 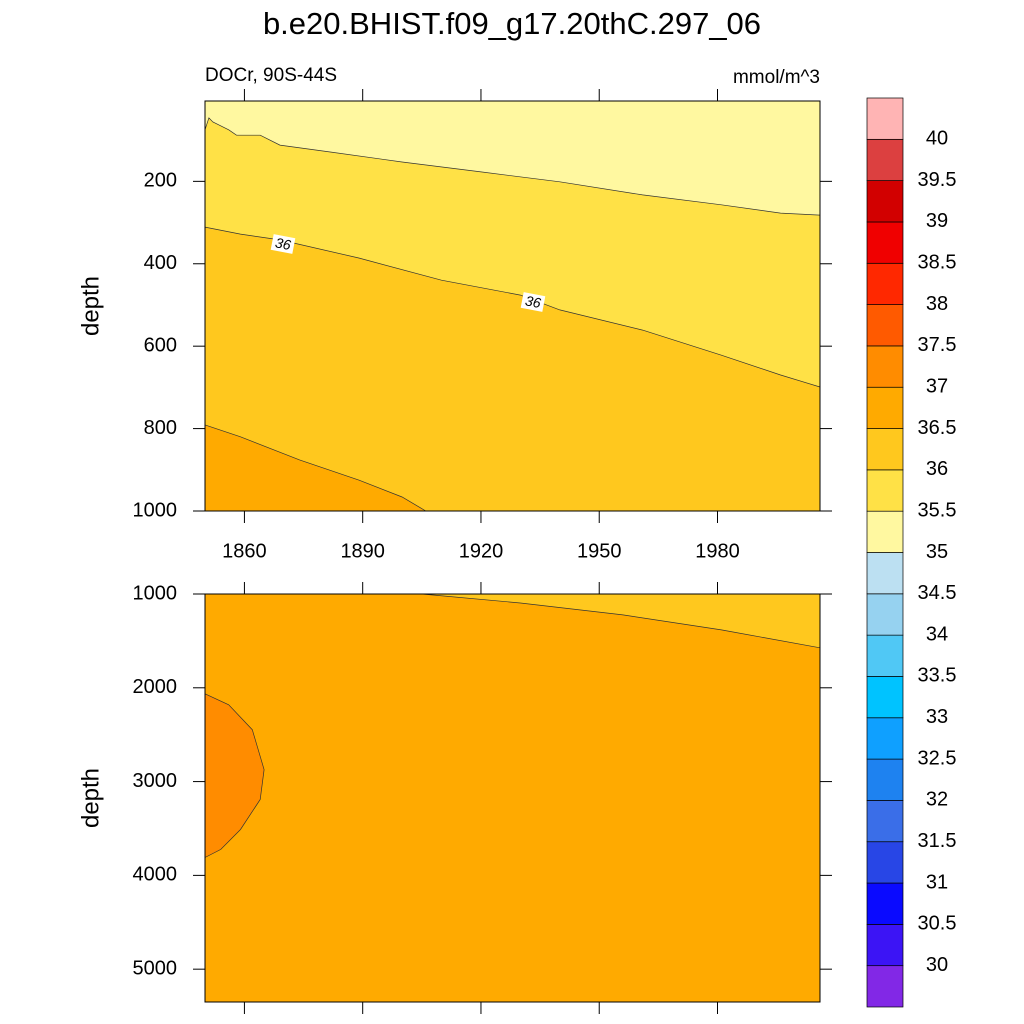 What do you see at coordinates (937, 221) in the screenshot?
I see `colorbar-label: 39` at bounding box center [937, 221].